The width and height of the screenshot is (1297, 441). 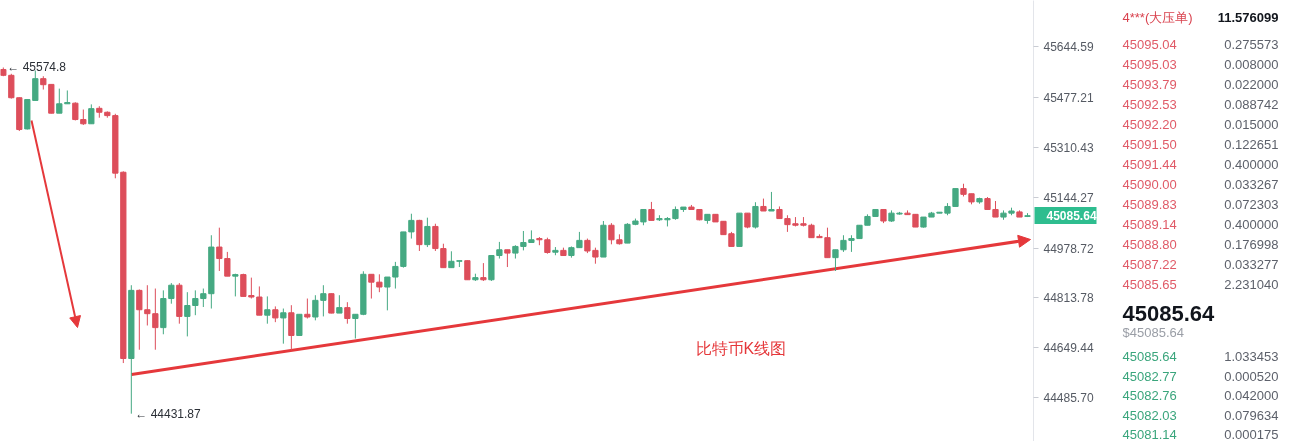 What do you see at coordinates (1068, 148) in the screenshot?
I see `y-tick-label: 45310.43` at bounding box center [1068, 148].